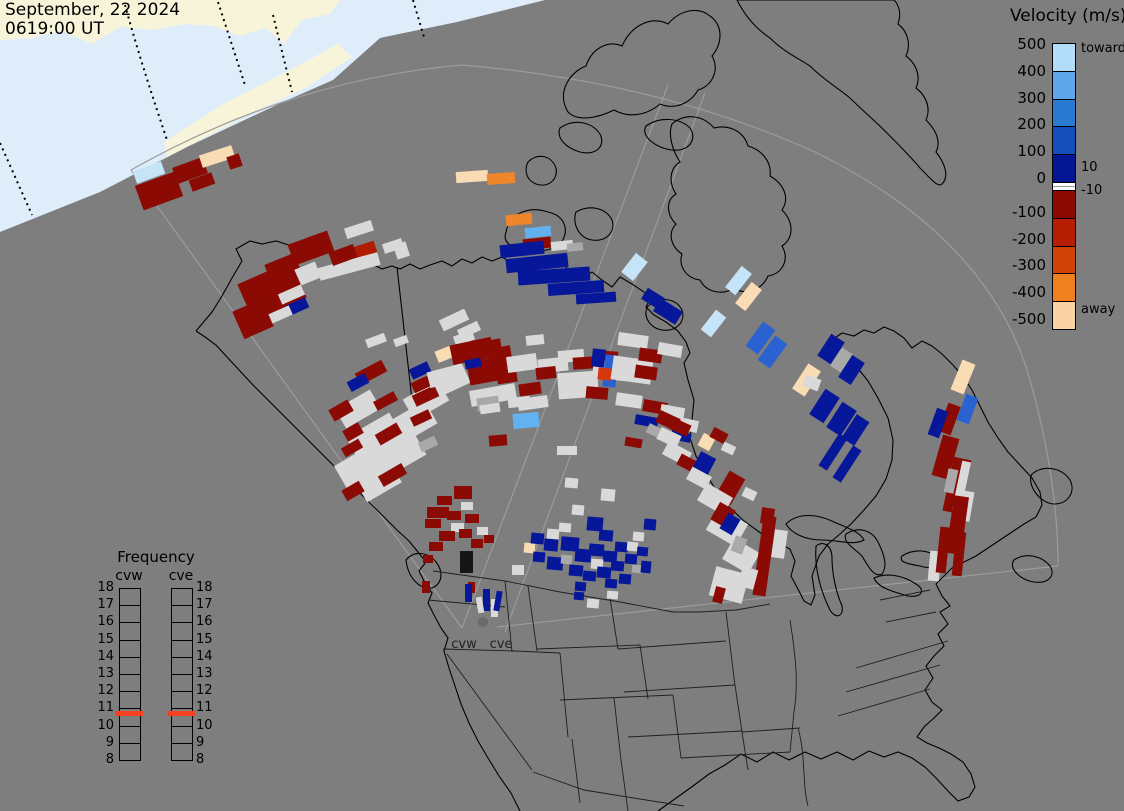 This screenshot has height=811, width=1124. Describe the element at coordinates (688, 690) in the screenshot. I see `state-borders` at that location.